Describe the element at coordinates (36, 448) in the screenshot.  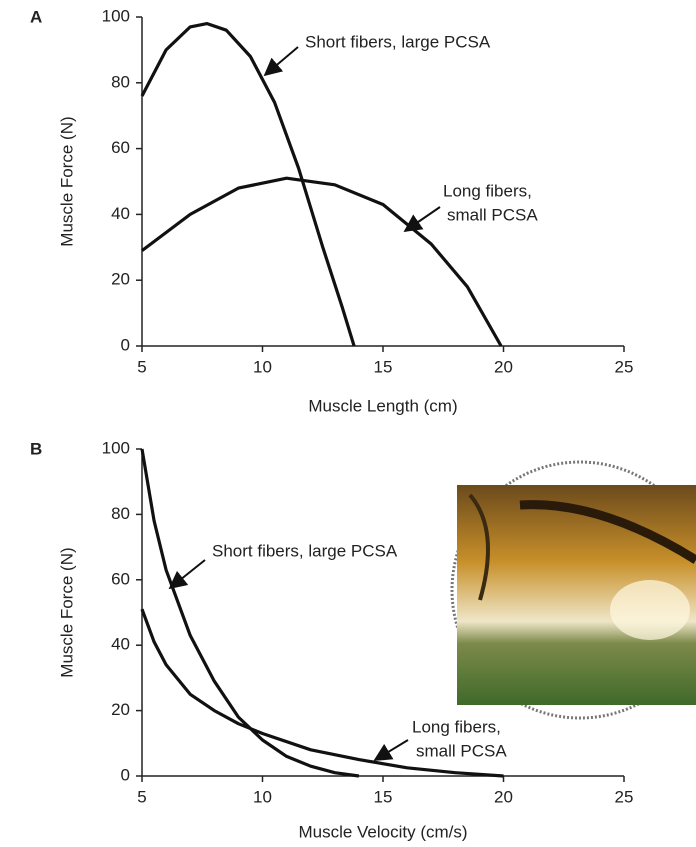
I see `panel-label: B` at that location.